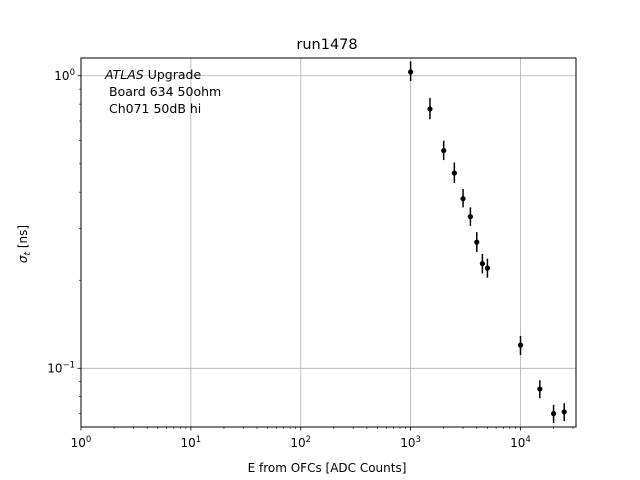 The height and width of the screenshot is (480, 640). I want to click on x-axis-label: E from OFCs [ADC Counts], so click(327, 468).